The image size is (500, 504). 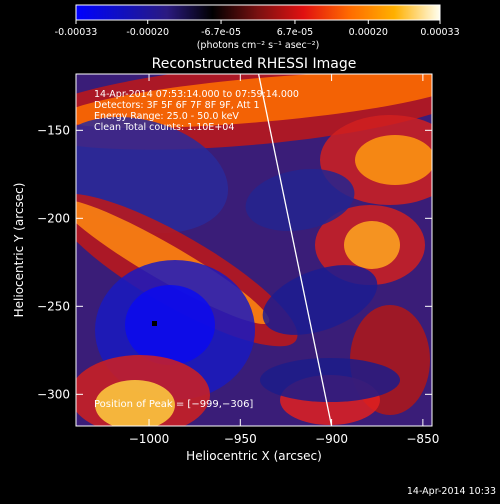 What do you see at coordinates (173, 404) in the screenshot?
I see `peak-position-label: Position of Peak = [−999,−306]` at bounding box center [173, 404].